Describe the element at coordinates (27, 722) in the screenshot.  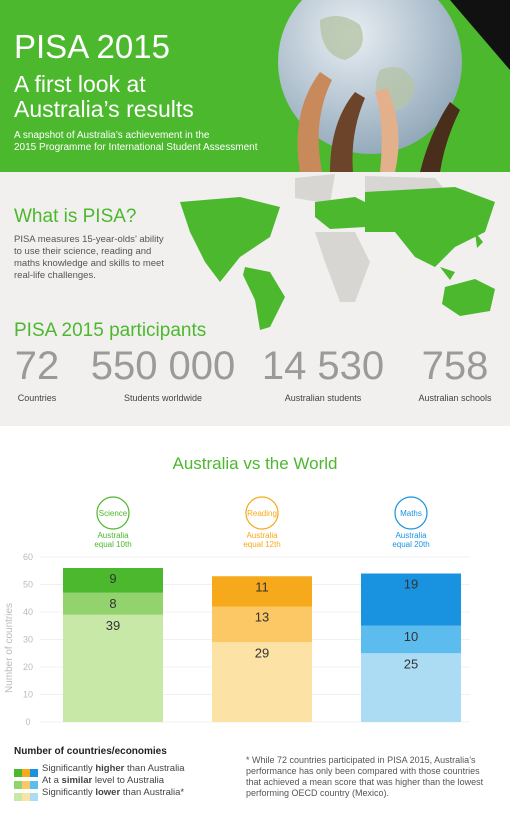
I see `y-tick-label: 0` at that location.